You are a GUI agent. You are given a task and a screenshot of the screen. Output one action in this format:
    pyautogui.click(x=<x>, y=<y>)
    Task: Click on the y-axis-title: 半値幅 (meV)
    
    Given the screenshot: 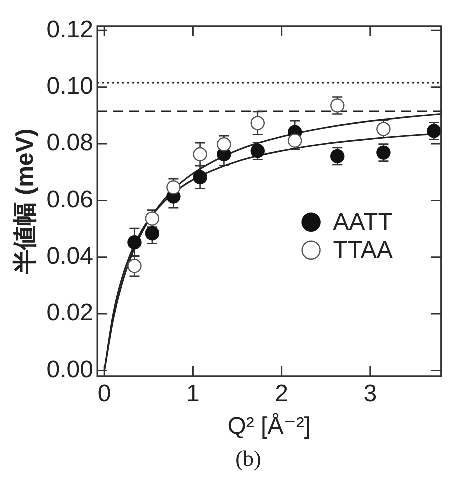 What is the action you would take?
    pyautogui.click(x=26, y=202)
    